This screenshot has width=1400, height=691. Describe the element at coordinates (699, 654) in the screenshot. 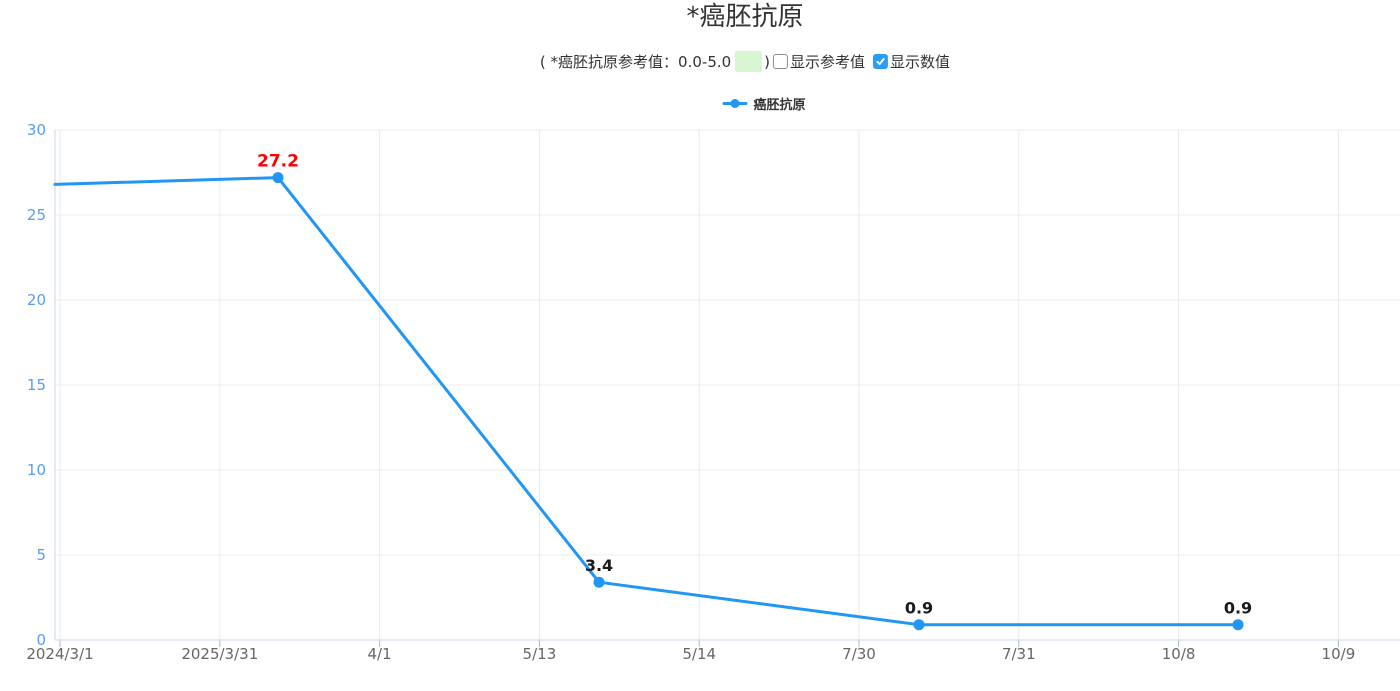

I see `x-axis-label: 5/14` at that location.